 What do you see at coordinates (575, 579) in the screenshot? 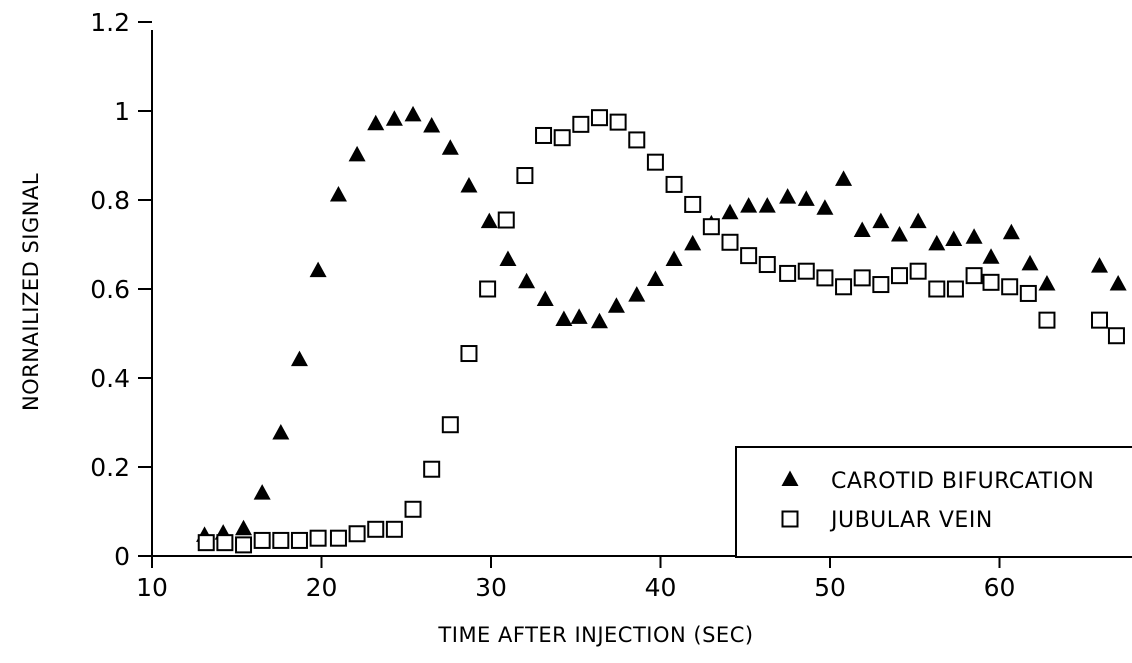
I see `x-ticks: 10 20 30 40 50 60` at bounding box center [575, 579].